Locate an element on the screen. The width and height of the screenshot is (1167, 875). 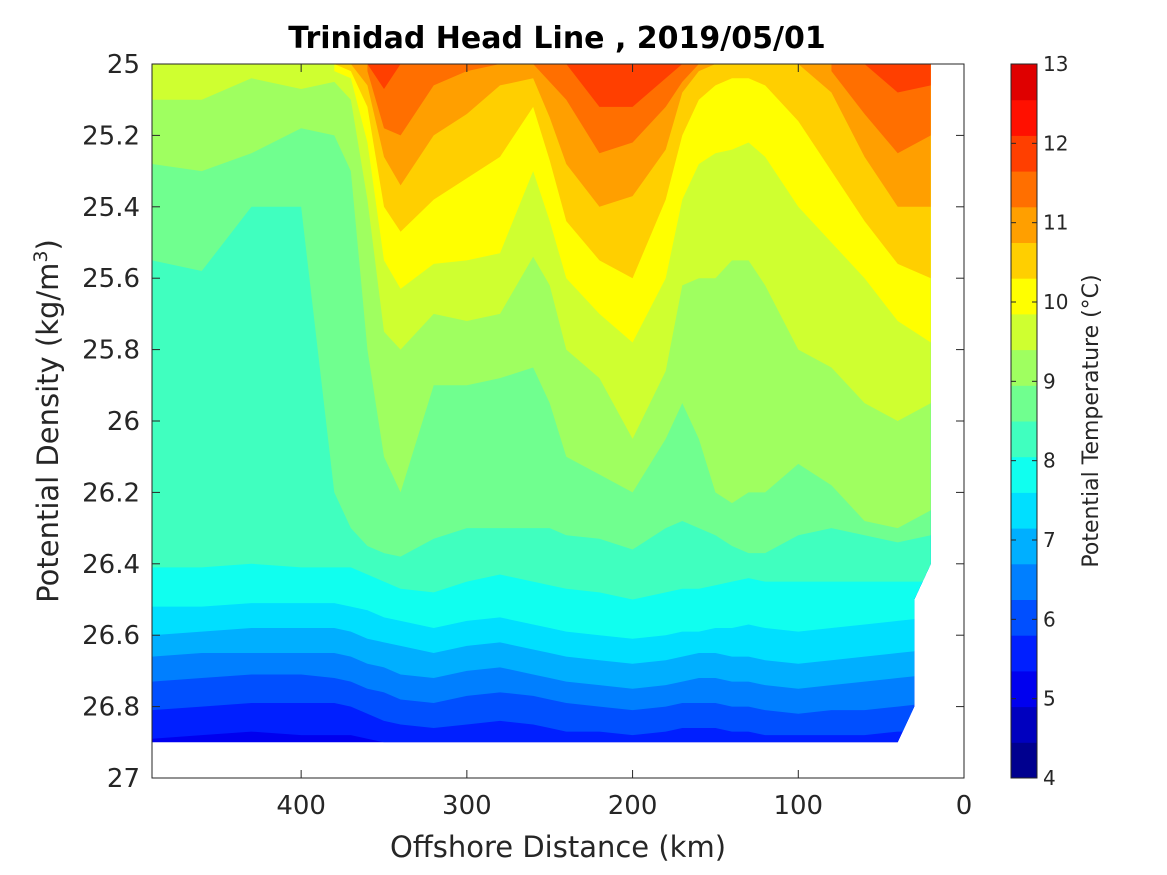
y-tick-label: 25.2 is located at coordinates (111, 136).